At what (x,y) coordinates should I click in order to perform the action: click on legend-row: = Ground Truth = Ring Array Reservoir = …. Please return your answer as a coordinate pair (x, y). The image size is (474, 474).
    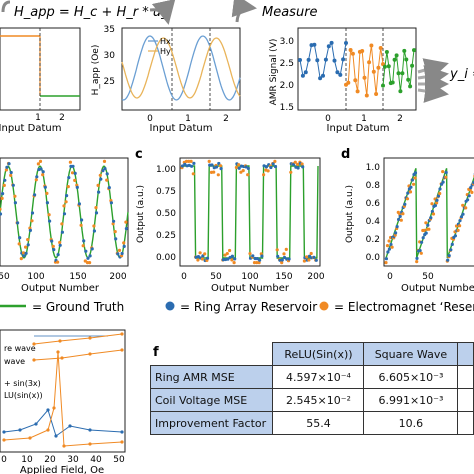
    Looking at the image, I should click on (237, 307).